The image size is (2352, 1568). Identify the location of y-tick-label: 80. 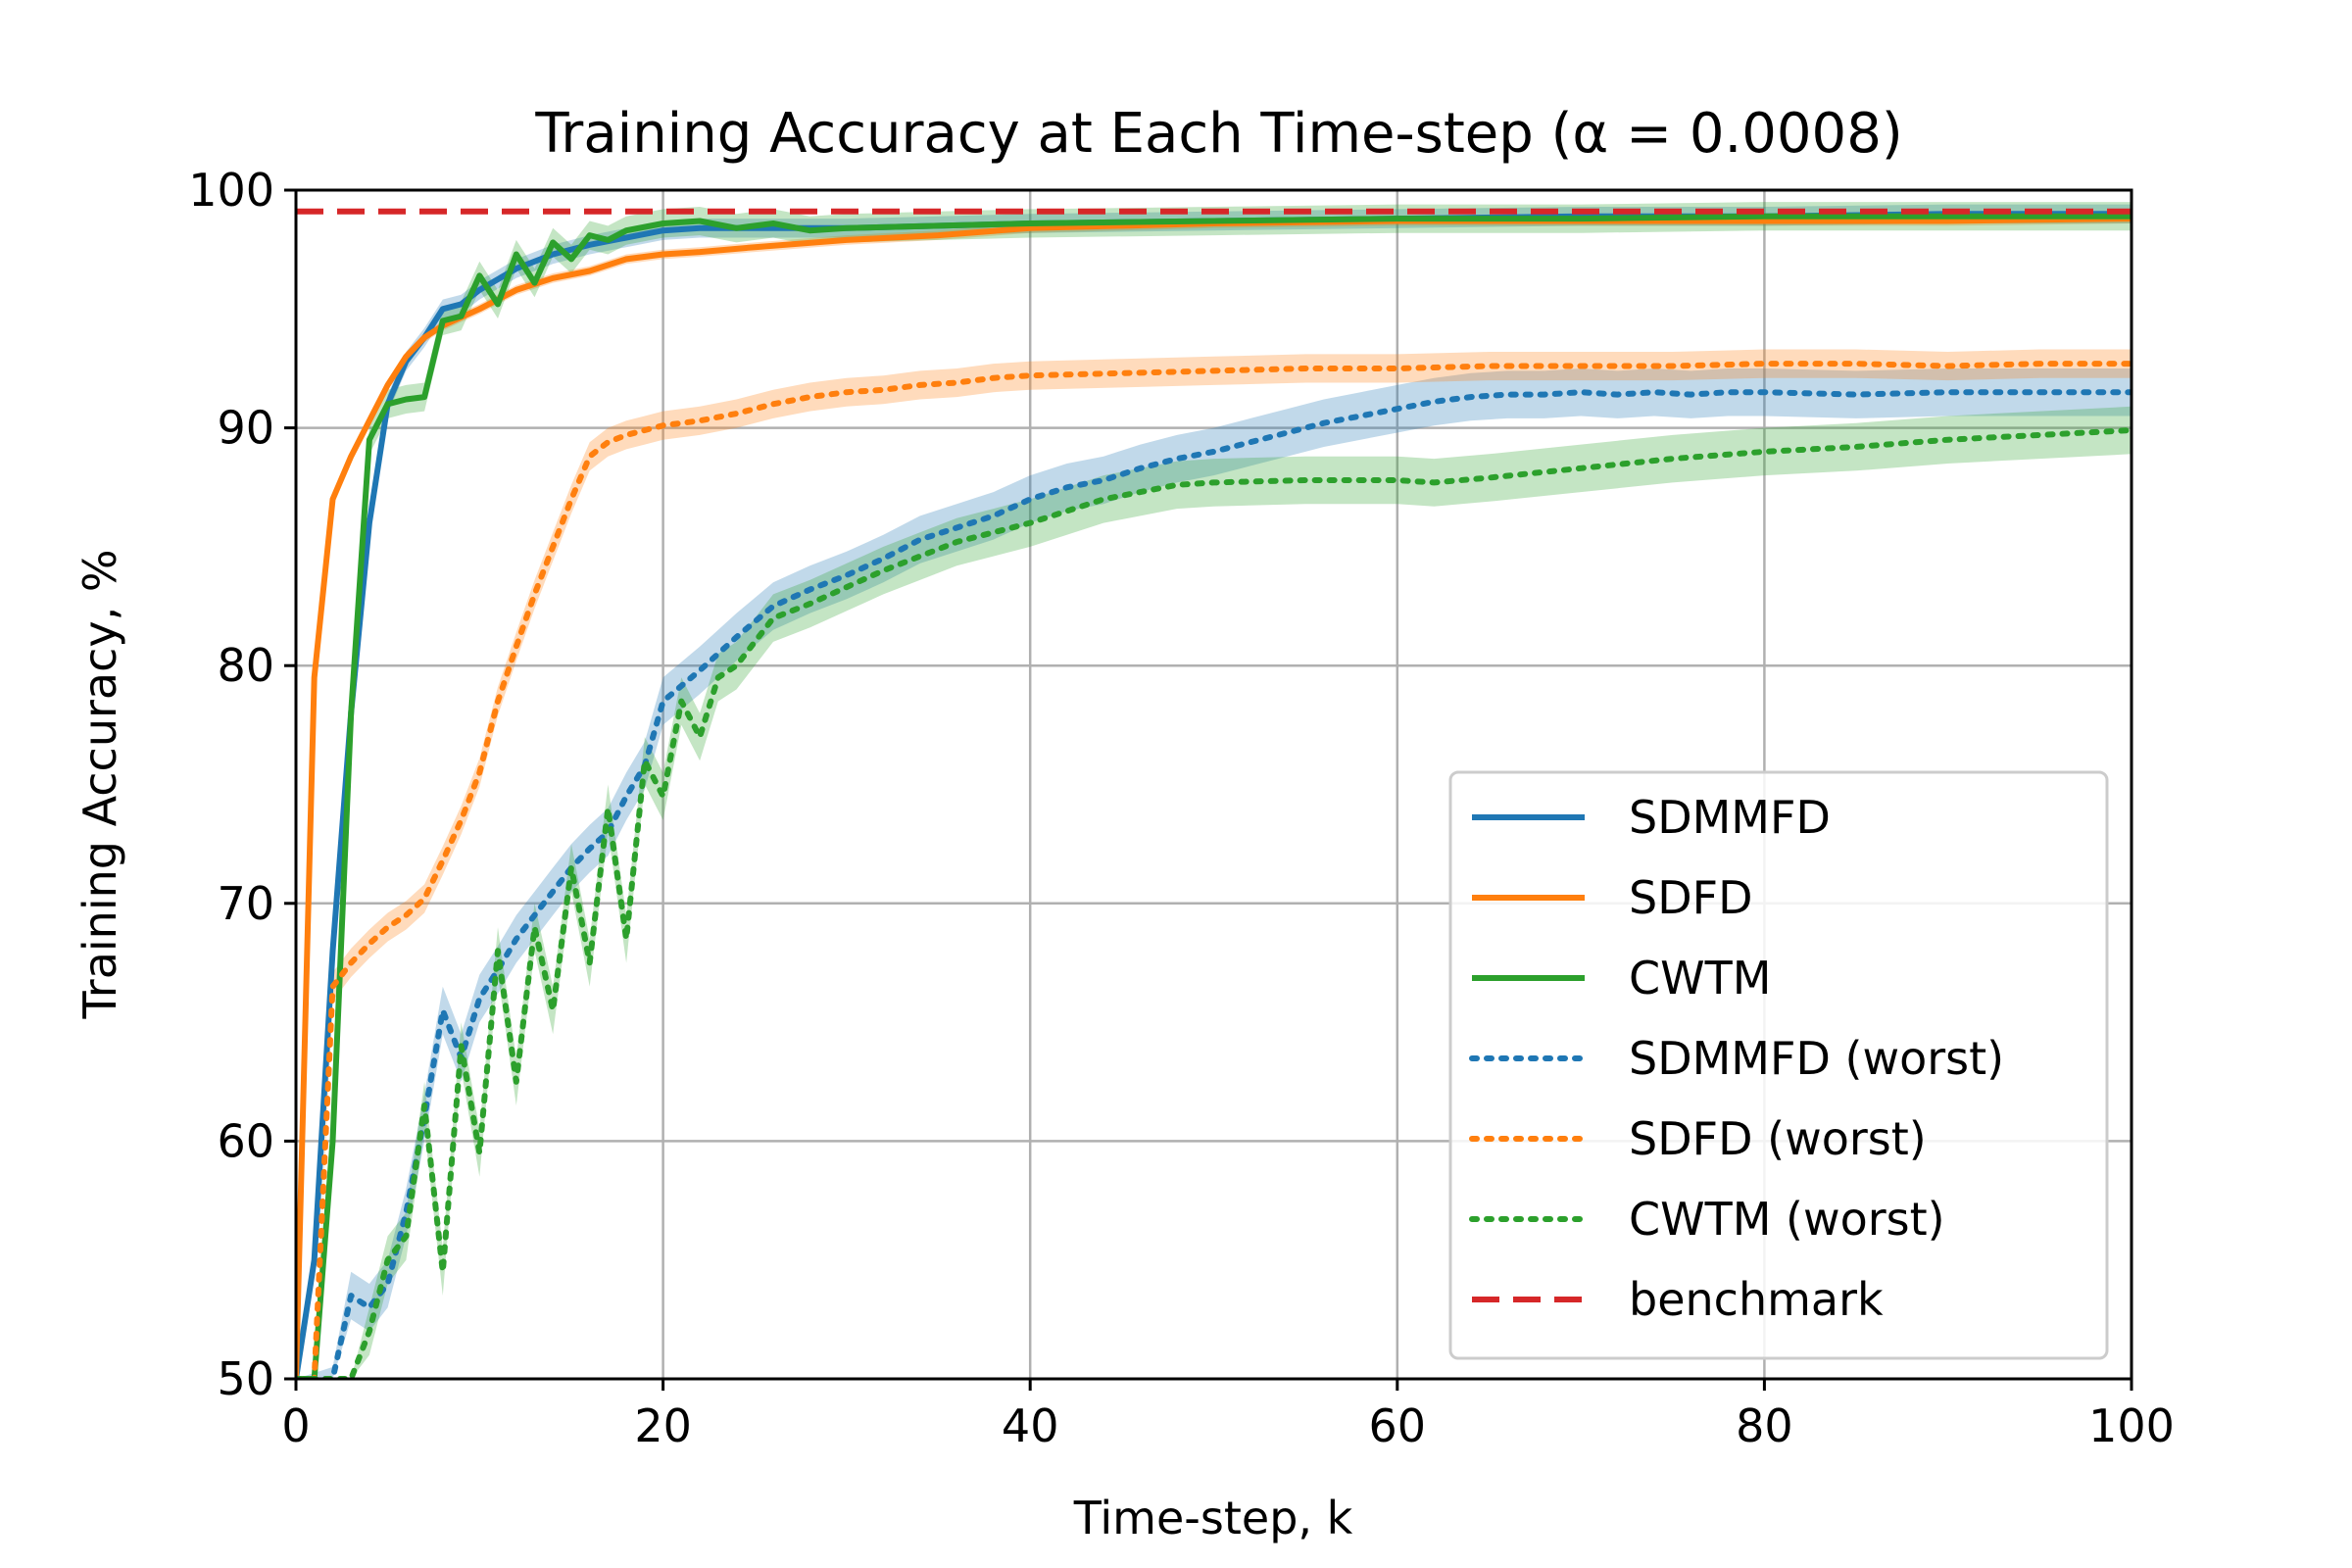
(245, 665).